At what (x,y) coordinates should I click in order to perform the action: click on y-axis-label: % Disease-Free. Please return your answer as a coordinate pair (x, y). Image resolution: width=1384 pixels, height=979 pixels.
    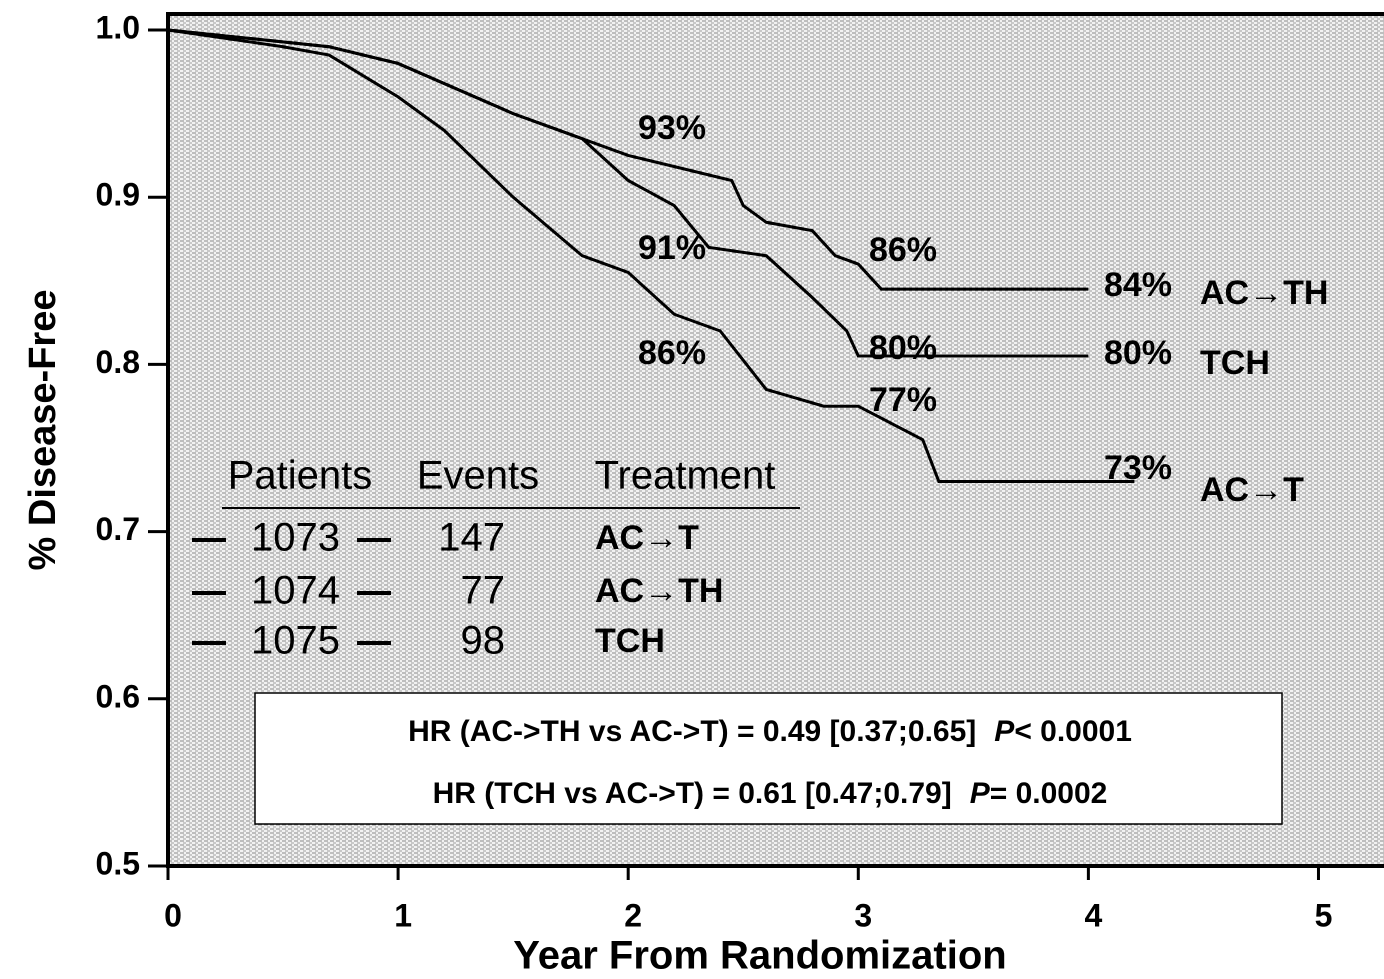
    Looking at the image, I should click on (43, 430).